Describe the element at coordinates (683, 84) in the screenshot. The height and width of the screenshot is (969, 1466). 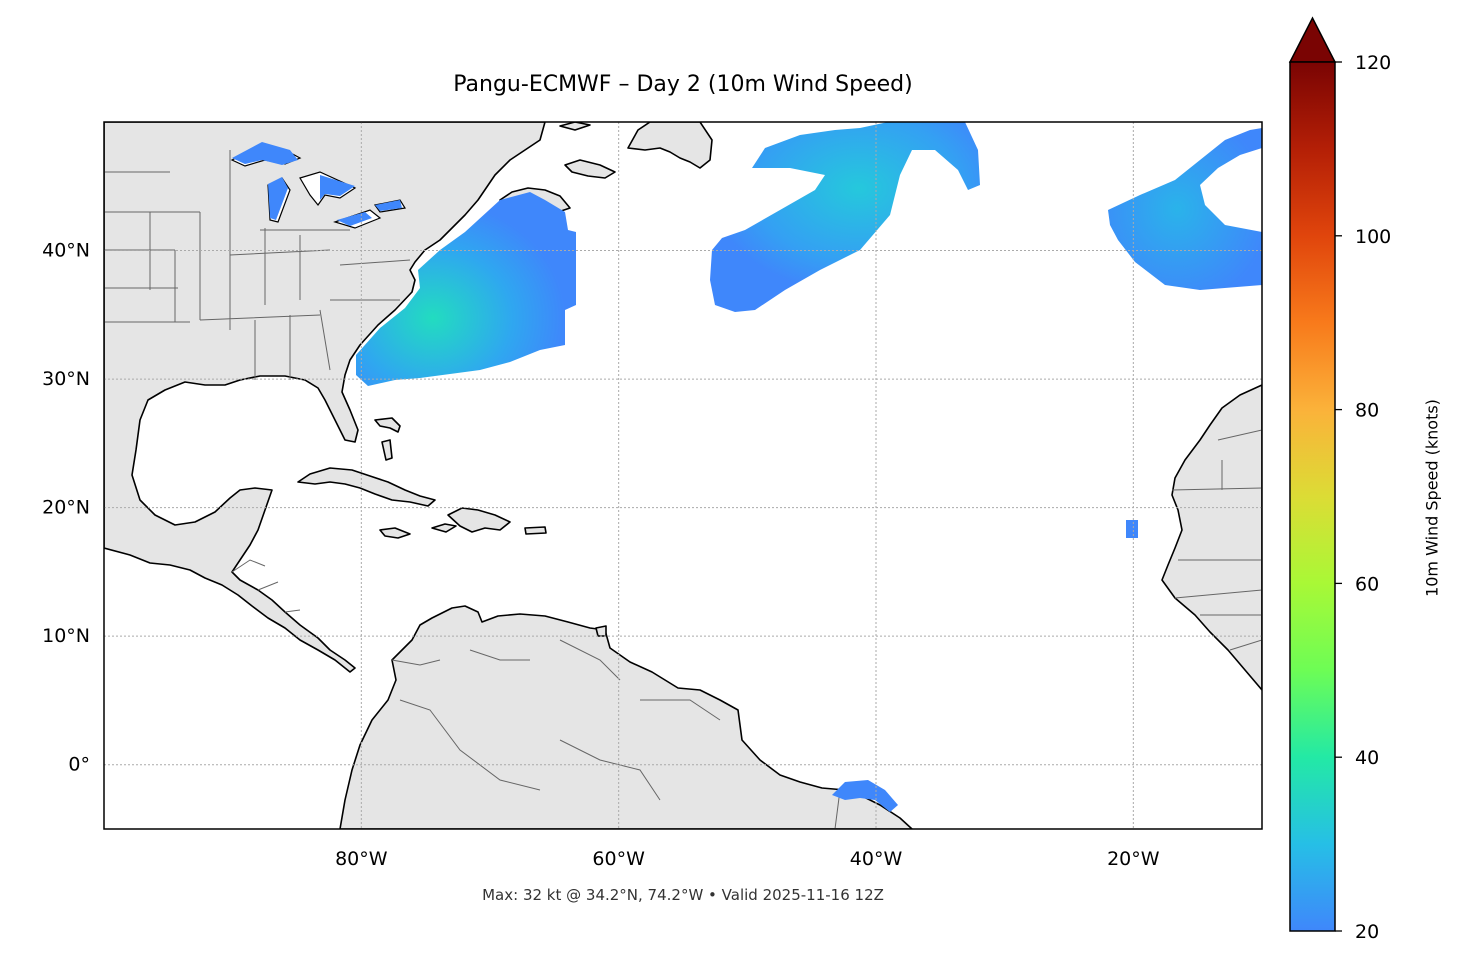
I see `map-title: Pangu-ECMWF – Day 2 (10m Wind Speed)` at that location.